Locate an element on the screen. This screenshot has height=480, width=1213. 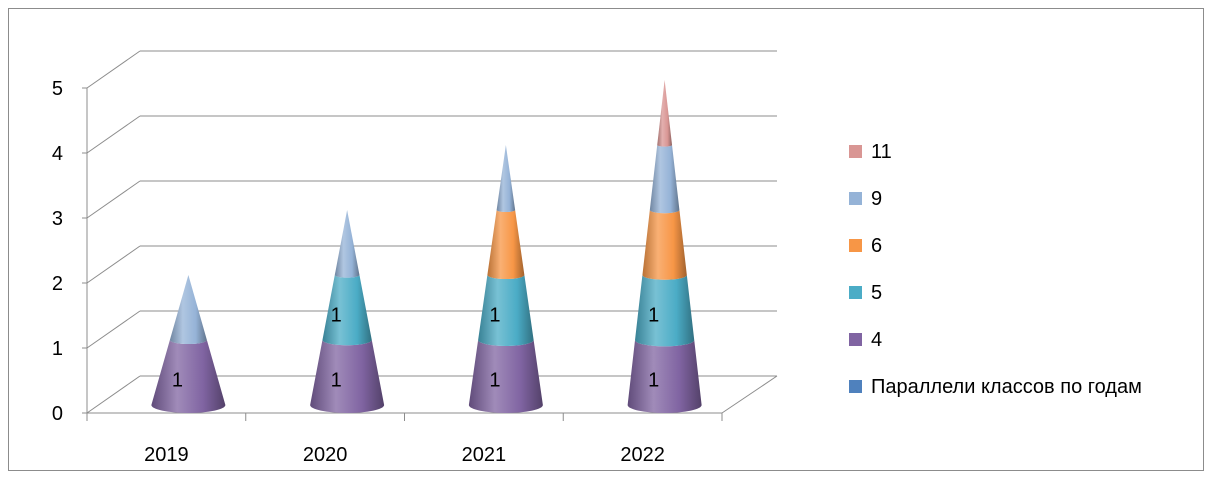
cone-2019 is located at coordinates (188, 344).